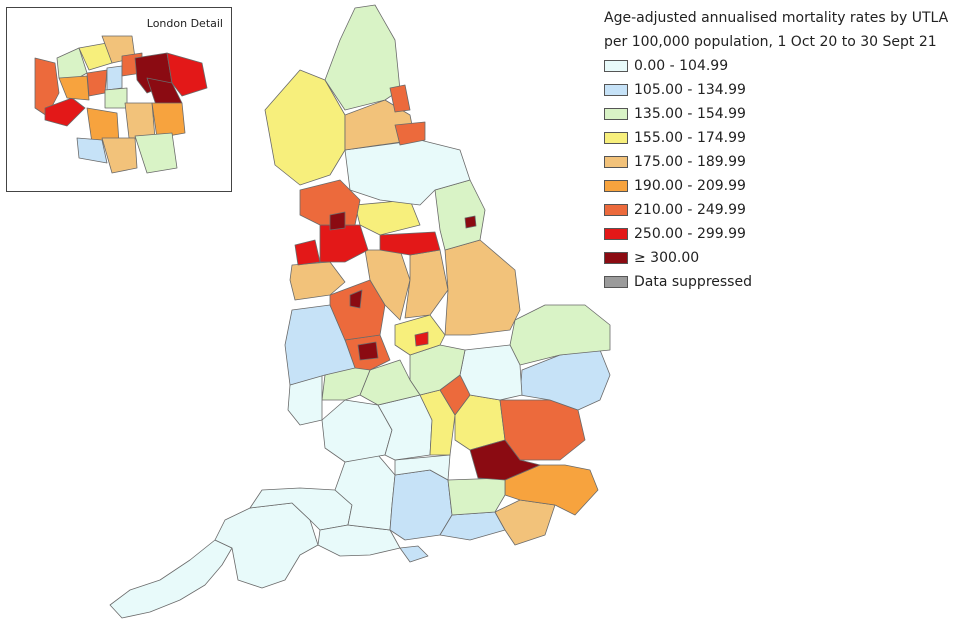 The height and width of the screenshot is (640, 960). I want to click on legend-label: 175.00 - 189.99, so click(690, 162).